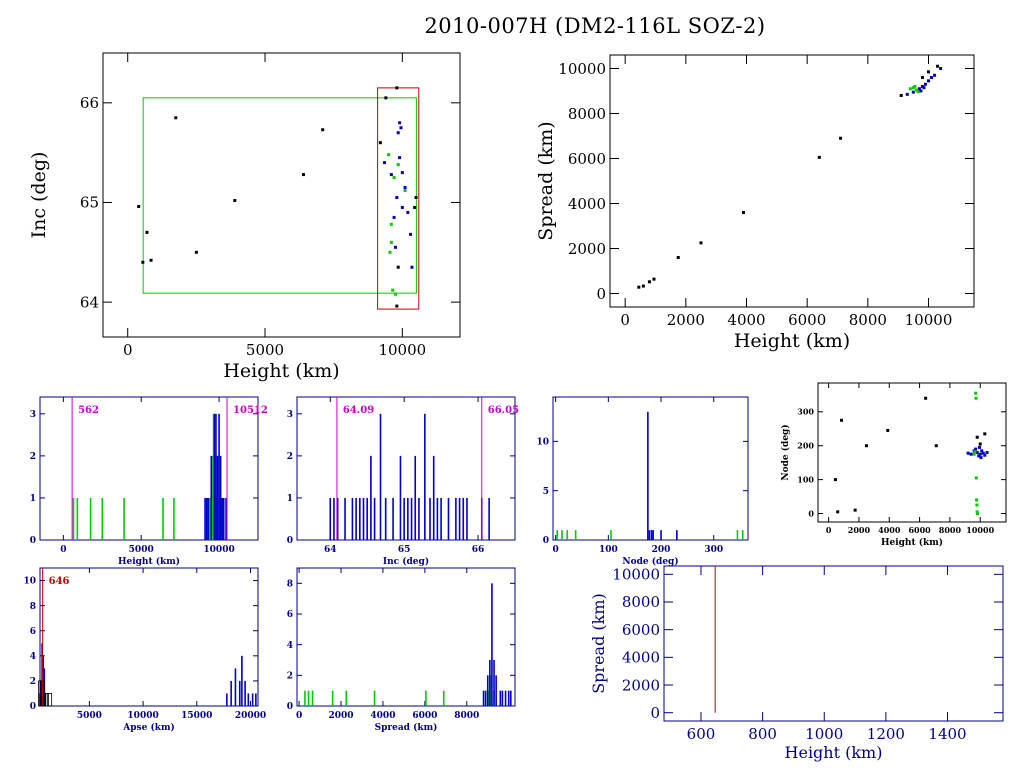  Describe the element at coordinates (33, 657) in the screenshot. I see `y-tick-label: 4` at that location.